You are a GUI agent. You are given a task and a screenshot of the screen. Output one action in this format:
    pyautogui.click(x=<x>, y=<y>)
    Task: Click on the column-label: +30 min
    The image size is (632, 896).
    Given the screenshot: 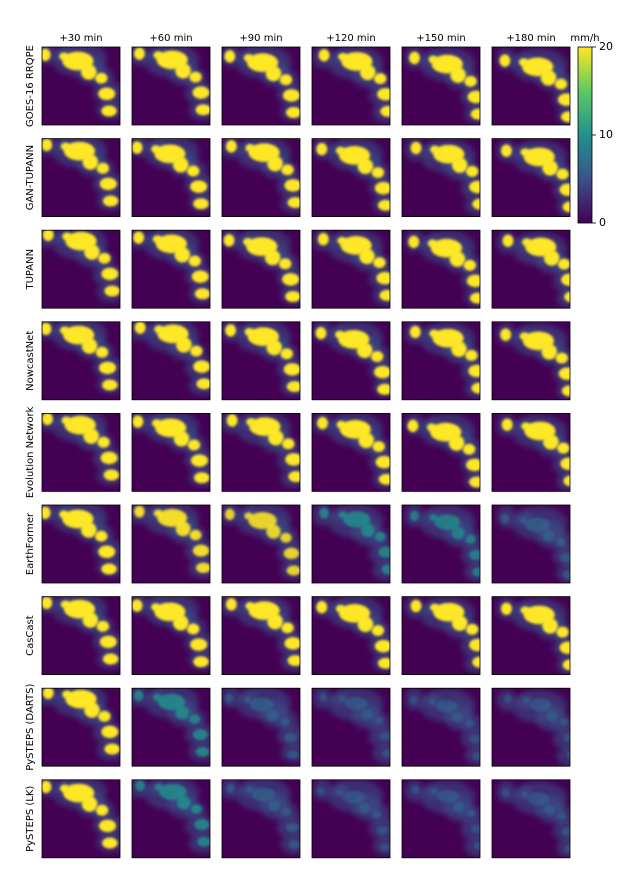 What is the action you would take?
    pyautogui.click(x=80, y=38)
    